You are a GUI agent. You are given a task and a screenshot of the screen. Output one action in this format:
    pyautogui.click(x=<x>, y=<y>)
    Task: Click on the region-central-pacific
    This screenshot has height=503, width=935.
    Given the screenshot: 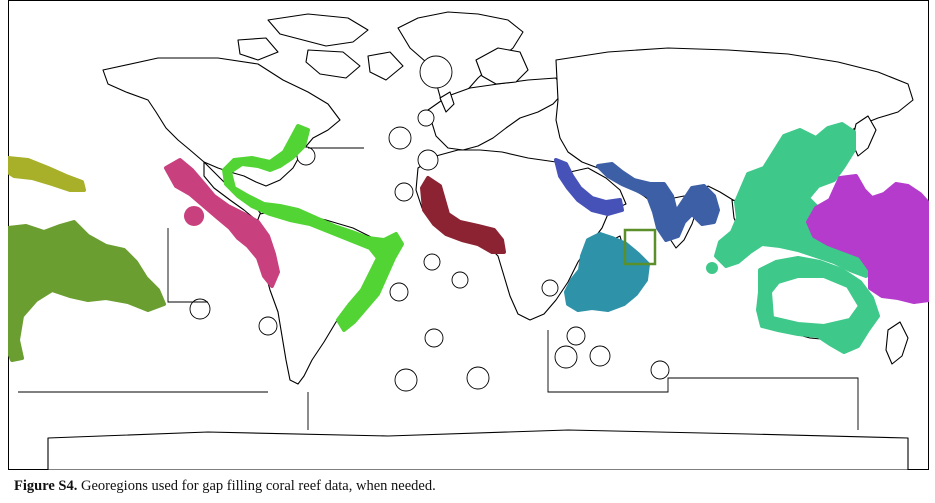 What is the action you would take?
    pyautogui.click(x=87, y=291)
    